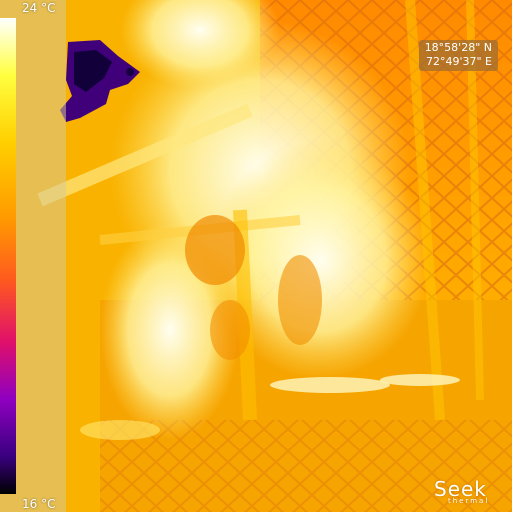 Image resolution: width=512 pixels, height=512 pixels. Describe the element at coordinates (460, 489) in the screenshot. I see `logo-wordmark: Seek` at that location.